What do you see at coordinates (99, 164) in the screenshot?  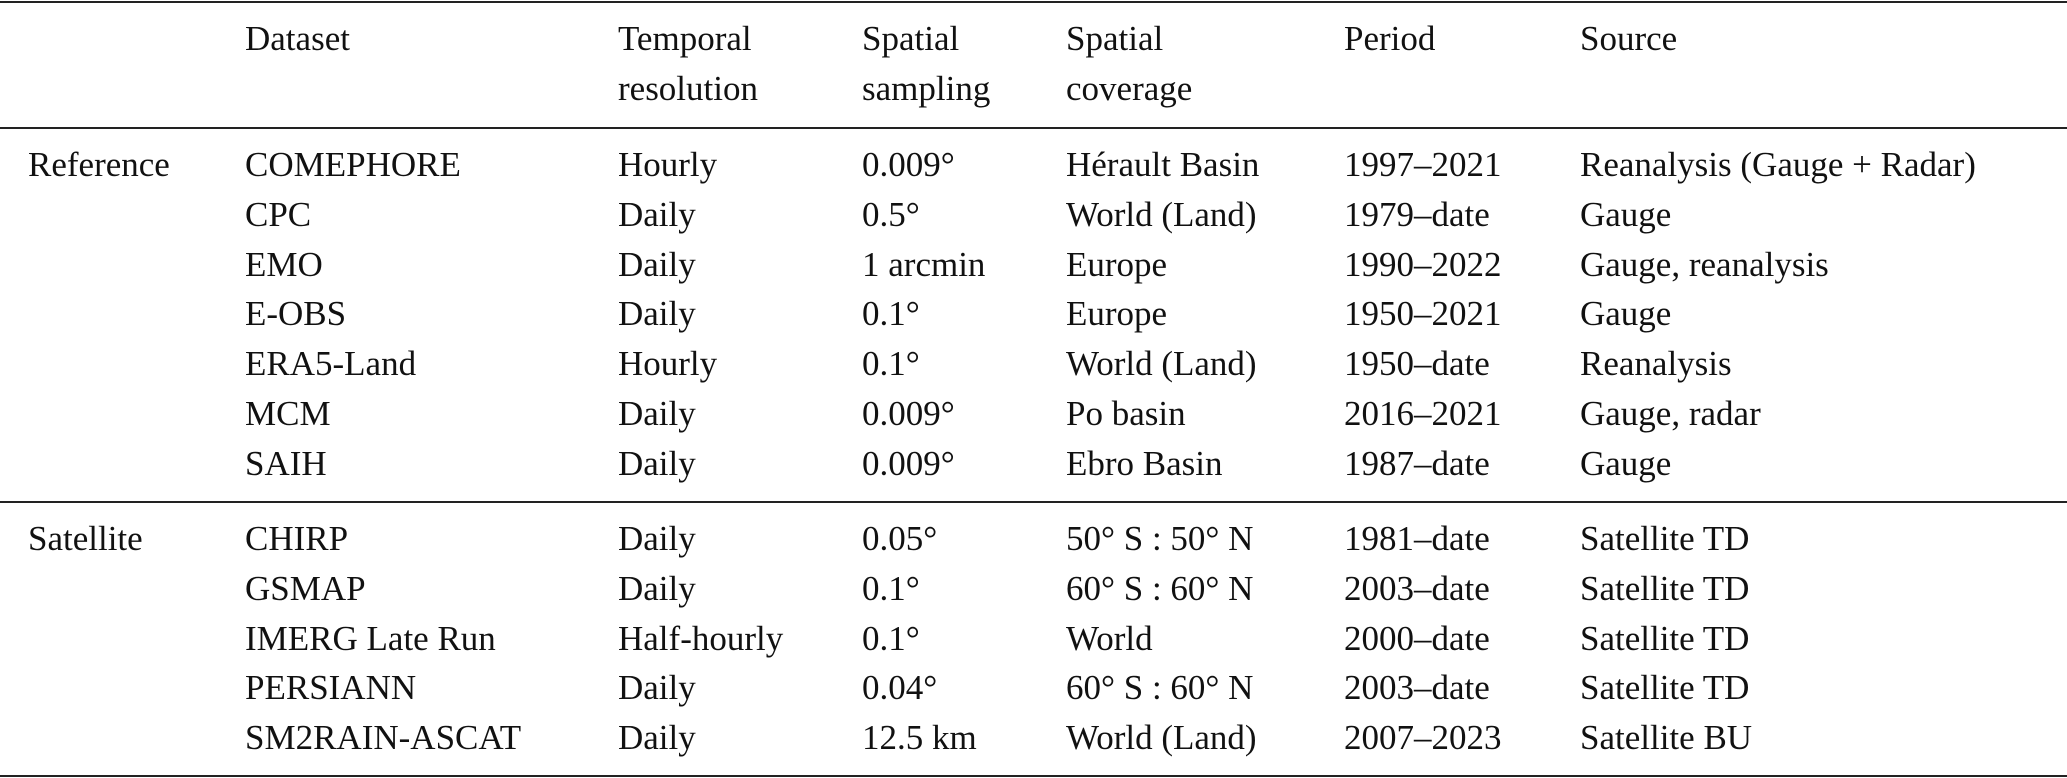 I see `group-label-reference: Reference` at bounding box center [99, 164].